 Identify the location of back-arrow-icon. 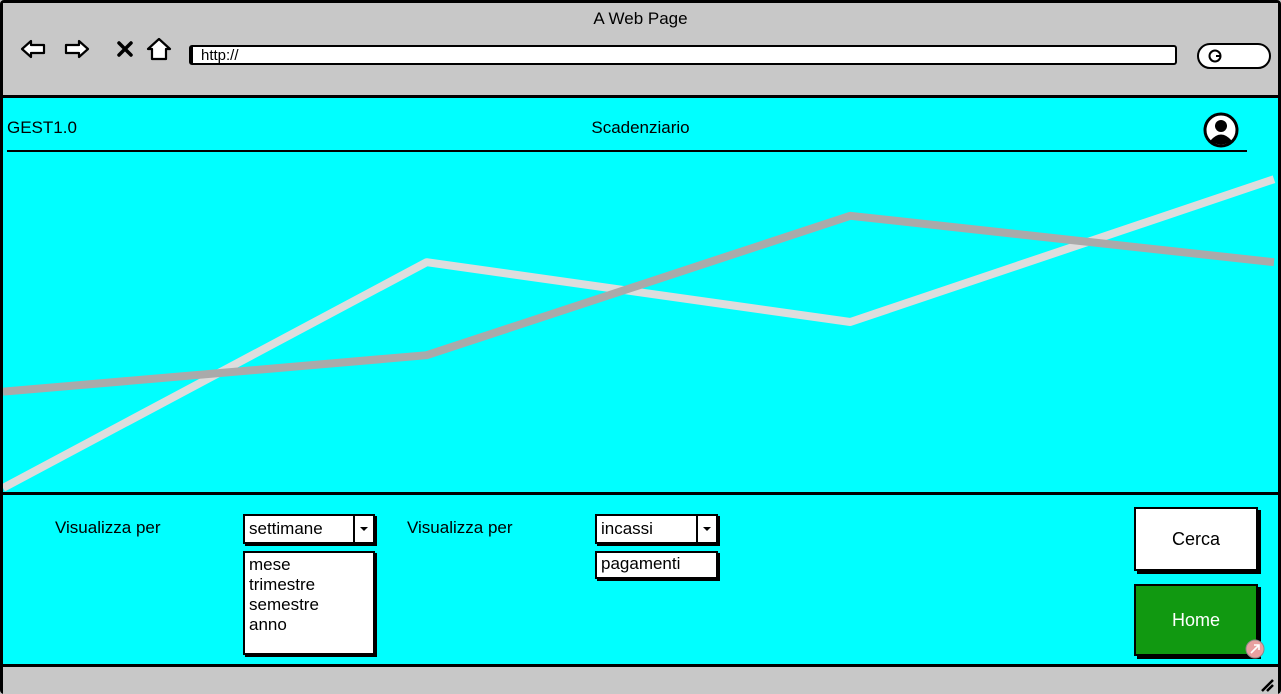
(33, 49).